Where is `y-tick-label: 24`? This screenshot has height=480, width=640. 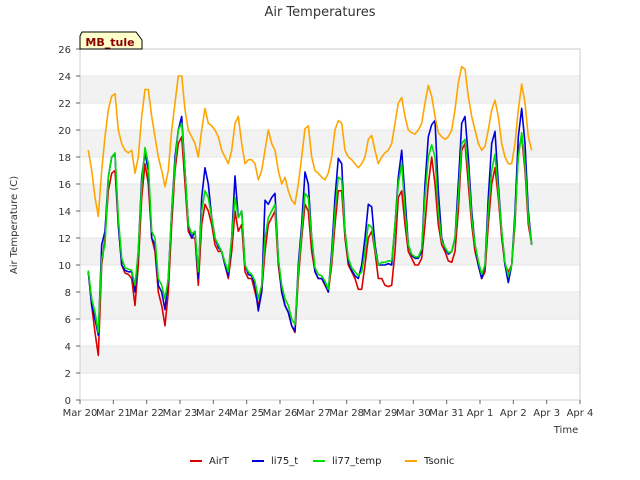
y-tick-label: 24 is located at coordinates (64, 77).